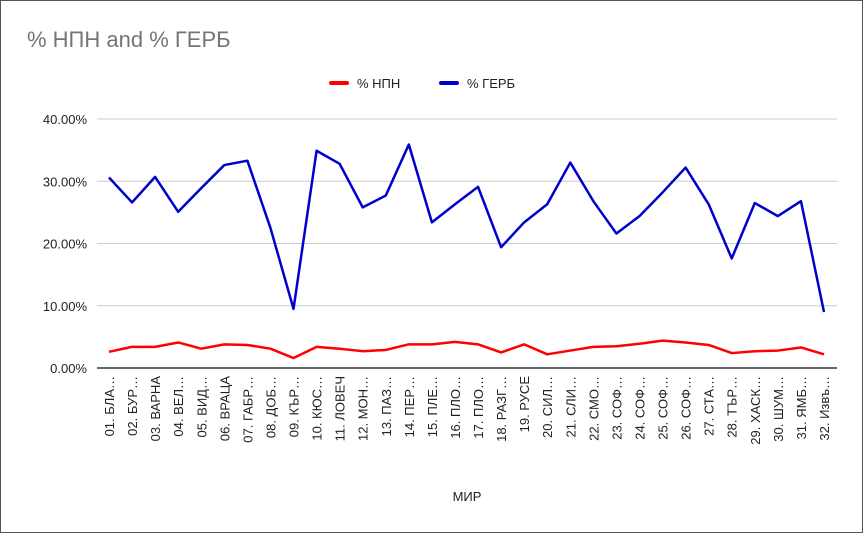 This screenshot has height=533, width=863. What do you see at coordinates (129, 39) in the screenshot?
I see `chart-title: % НПН and % ГЕРБ` at bounding box center [129, 39].